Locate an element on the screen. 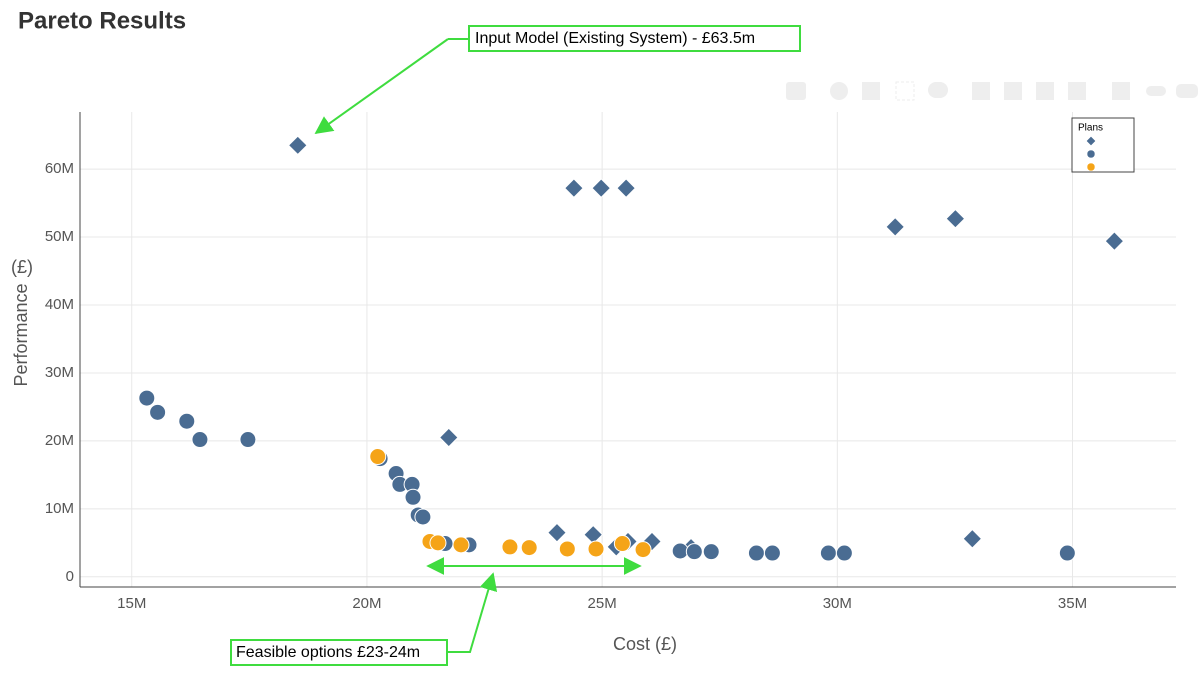 Image resolution: width=1200 pixels, height=675 pixels. legend-box is located at coordinates (1103, 145).